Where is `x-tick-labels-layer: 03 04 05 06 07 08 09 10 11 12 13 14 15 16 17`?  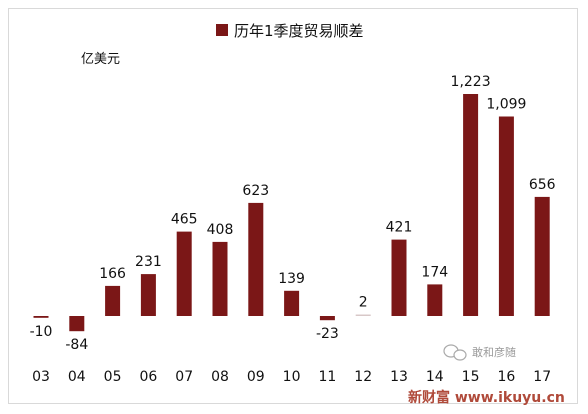 x-tick-labels-layer: 03 04 05 06 07 08 09 10 11 12 13 14 15 16 17 is located at coordinates (291, 377).